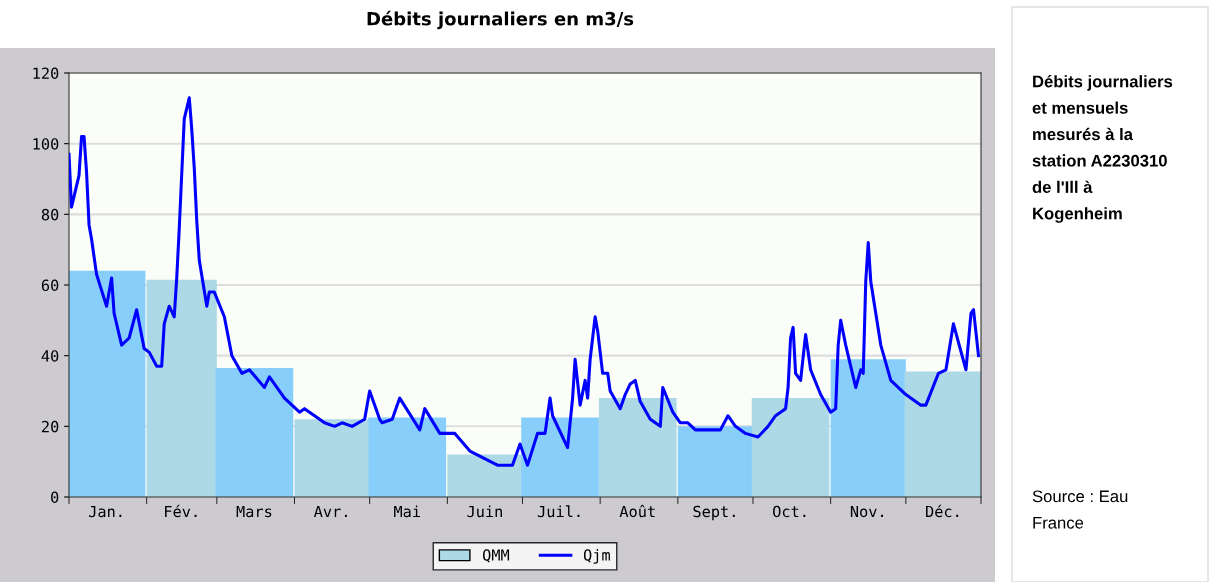 This screenshot has width=1209, height=582. I want to click on x-tick-label: Mars, so click(254, 511).